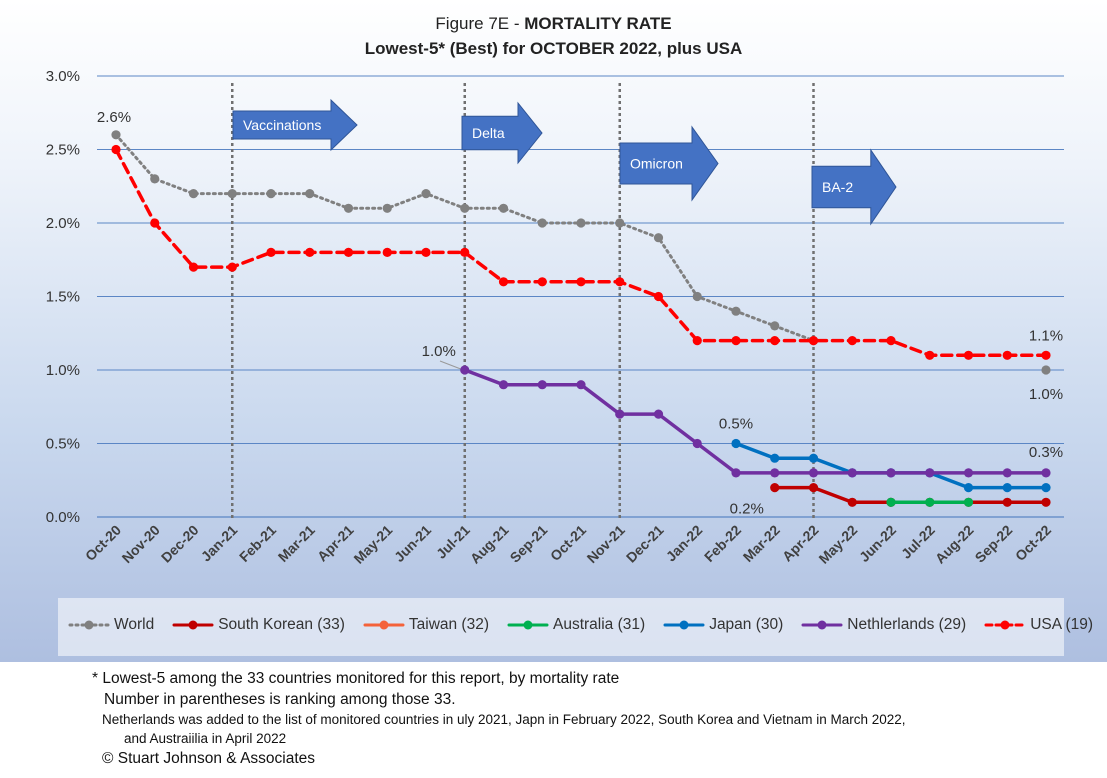 This screenshot has width=1107, height=778. What do you see at coordinates (599, 624) in the screenshot?
I see `legend-label: Australia (31)` at bounding box center [599, 624].